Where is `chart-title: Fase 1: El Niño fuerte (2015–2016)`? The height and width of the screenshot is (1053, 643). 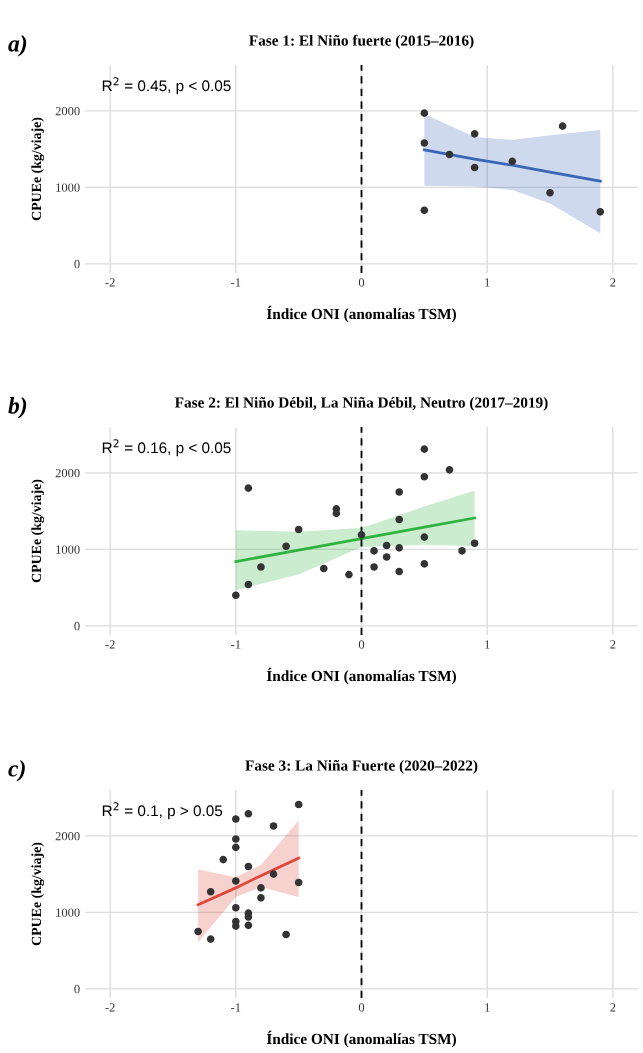
chart-title: Fase 1: El Niño fuerte (2015–2016) is located at coordinates (361, 41).